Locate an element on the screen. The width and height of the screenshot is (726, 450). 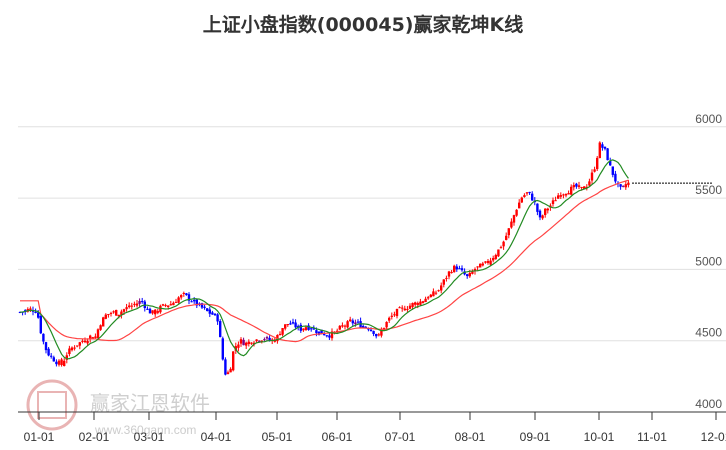
x-tick-label: 02-01 is located at coordinates (94, 437).